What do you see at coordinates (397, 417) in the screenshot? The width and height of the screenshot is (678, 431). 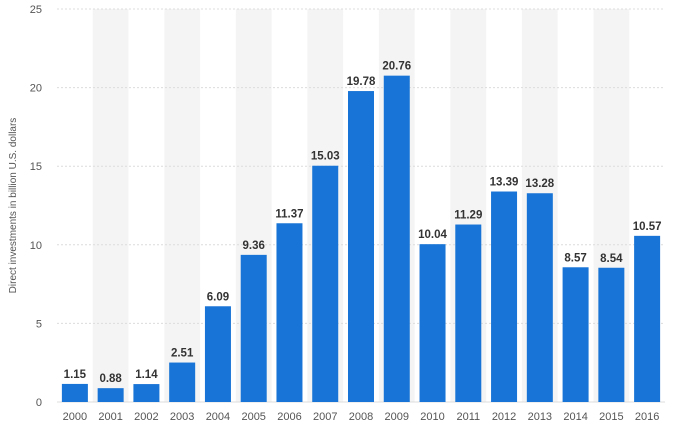 I see `x-tick-label: 2009` at bounding box center [397, 417].